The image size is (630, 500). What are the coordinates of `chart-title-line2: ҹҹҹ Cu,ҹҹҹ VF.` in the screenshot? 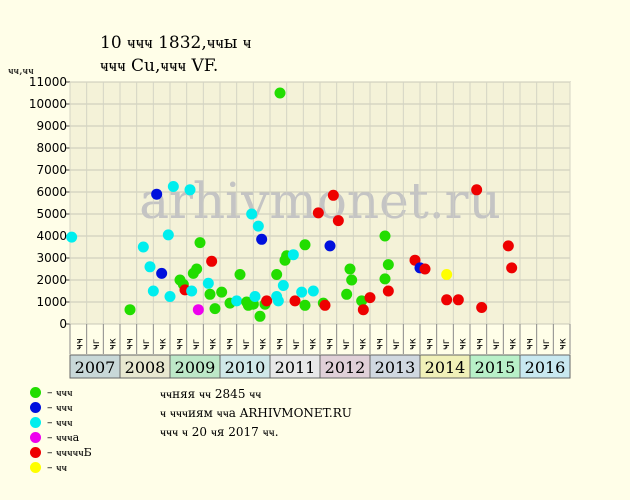 It's located at (159, 66).